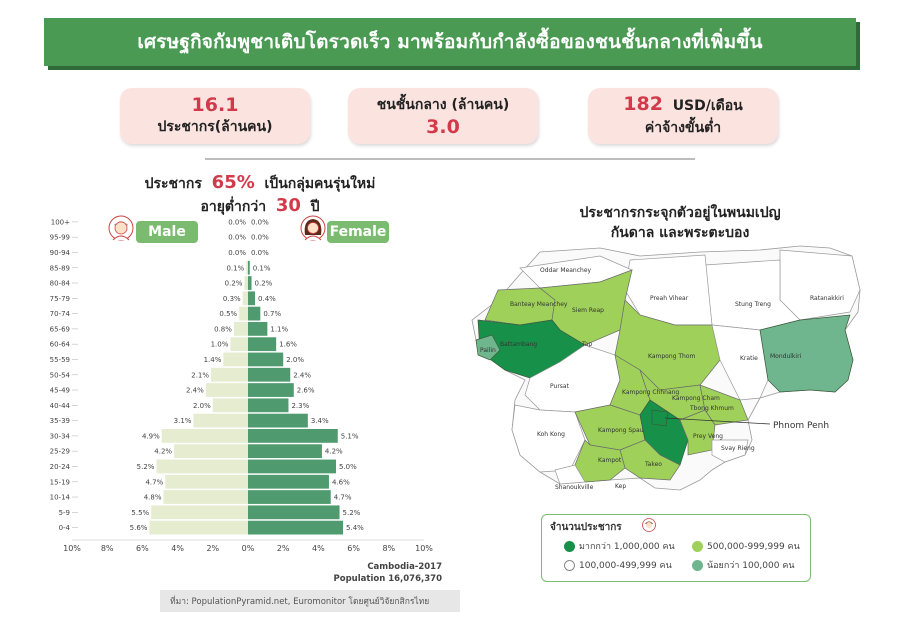 The image size is (900, 625). I want to click on age-label: 75-79, so click(60, 299).